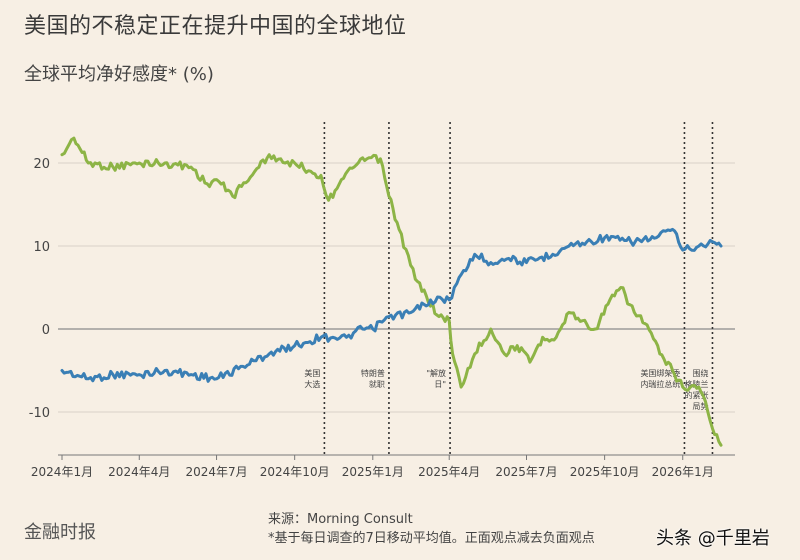 The image size is (800, 560). What do you see at coordinates (340, 519) in the screenshot?
I see `source-line: 来源：Morning Consult` at bounding box center [340, 519].